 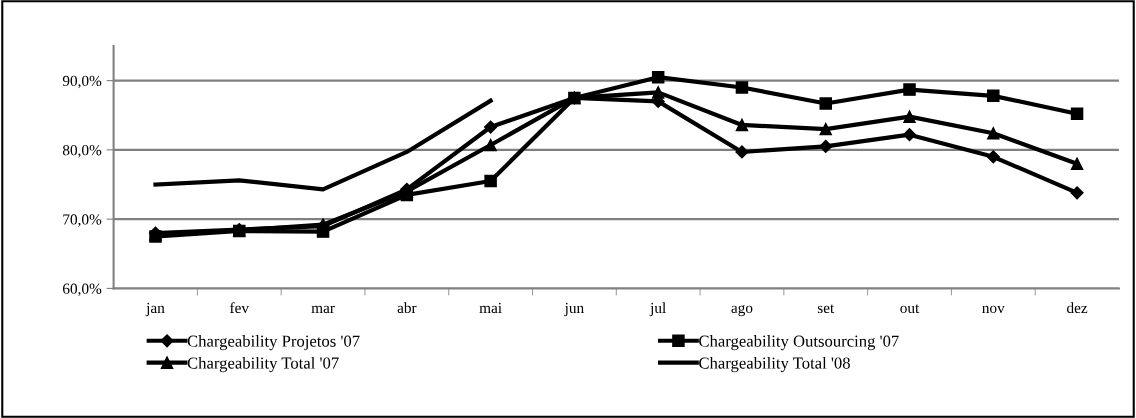 I want to click on legend-label: Chargeability Total '08, so click(x=774, y=364).